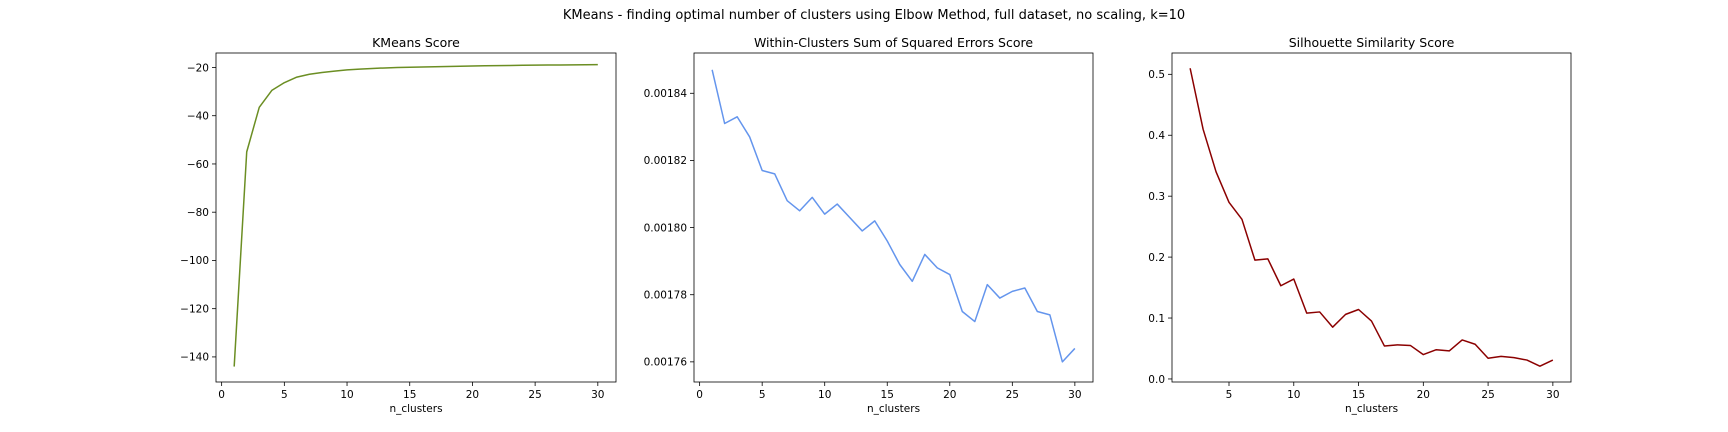  Describe the element at coordinates (665, 296) in the screenshot. I see `y-tick-label: 0.00178` at that location.